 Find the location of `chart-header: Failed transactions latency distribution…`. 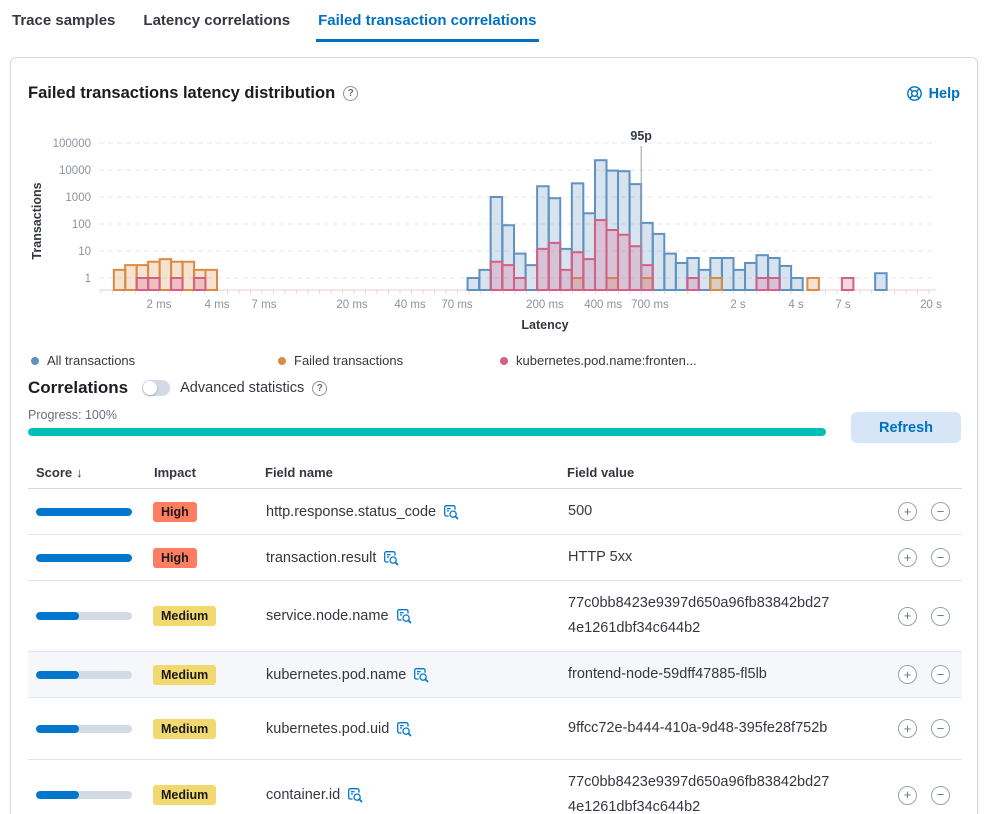

chart-header: Failed transactions latency distribution… is located at coordinates (494, 93).